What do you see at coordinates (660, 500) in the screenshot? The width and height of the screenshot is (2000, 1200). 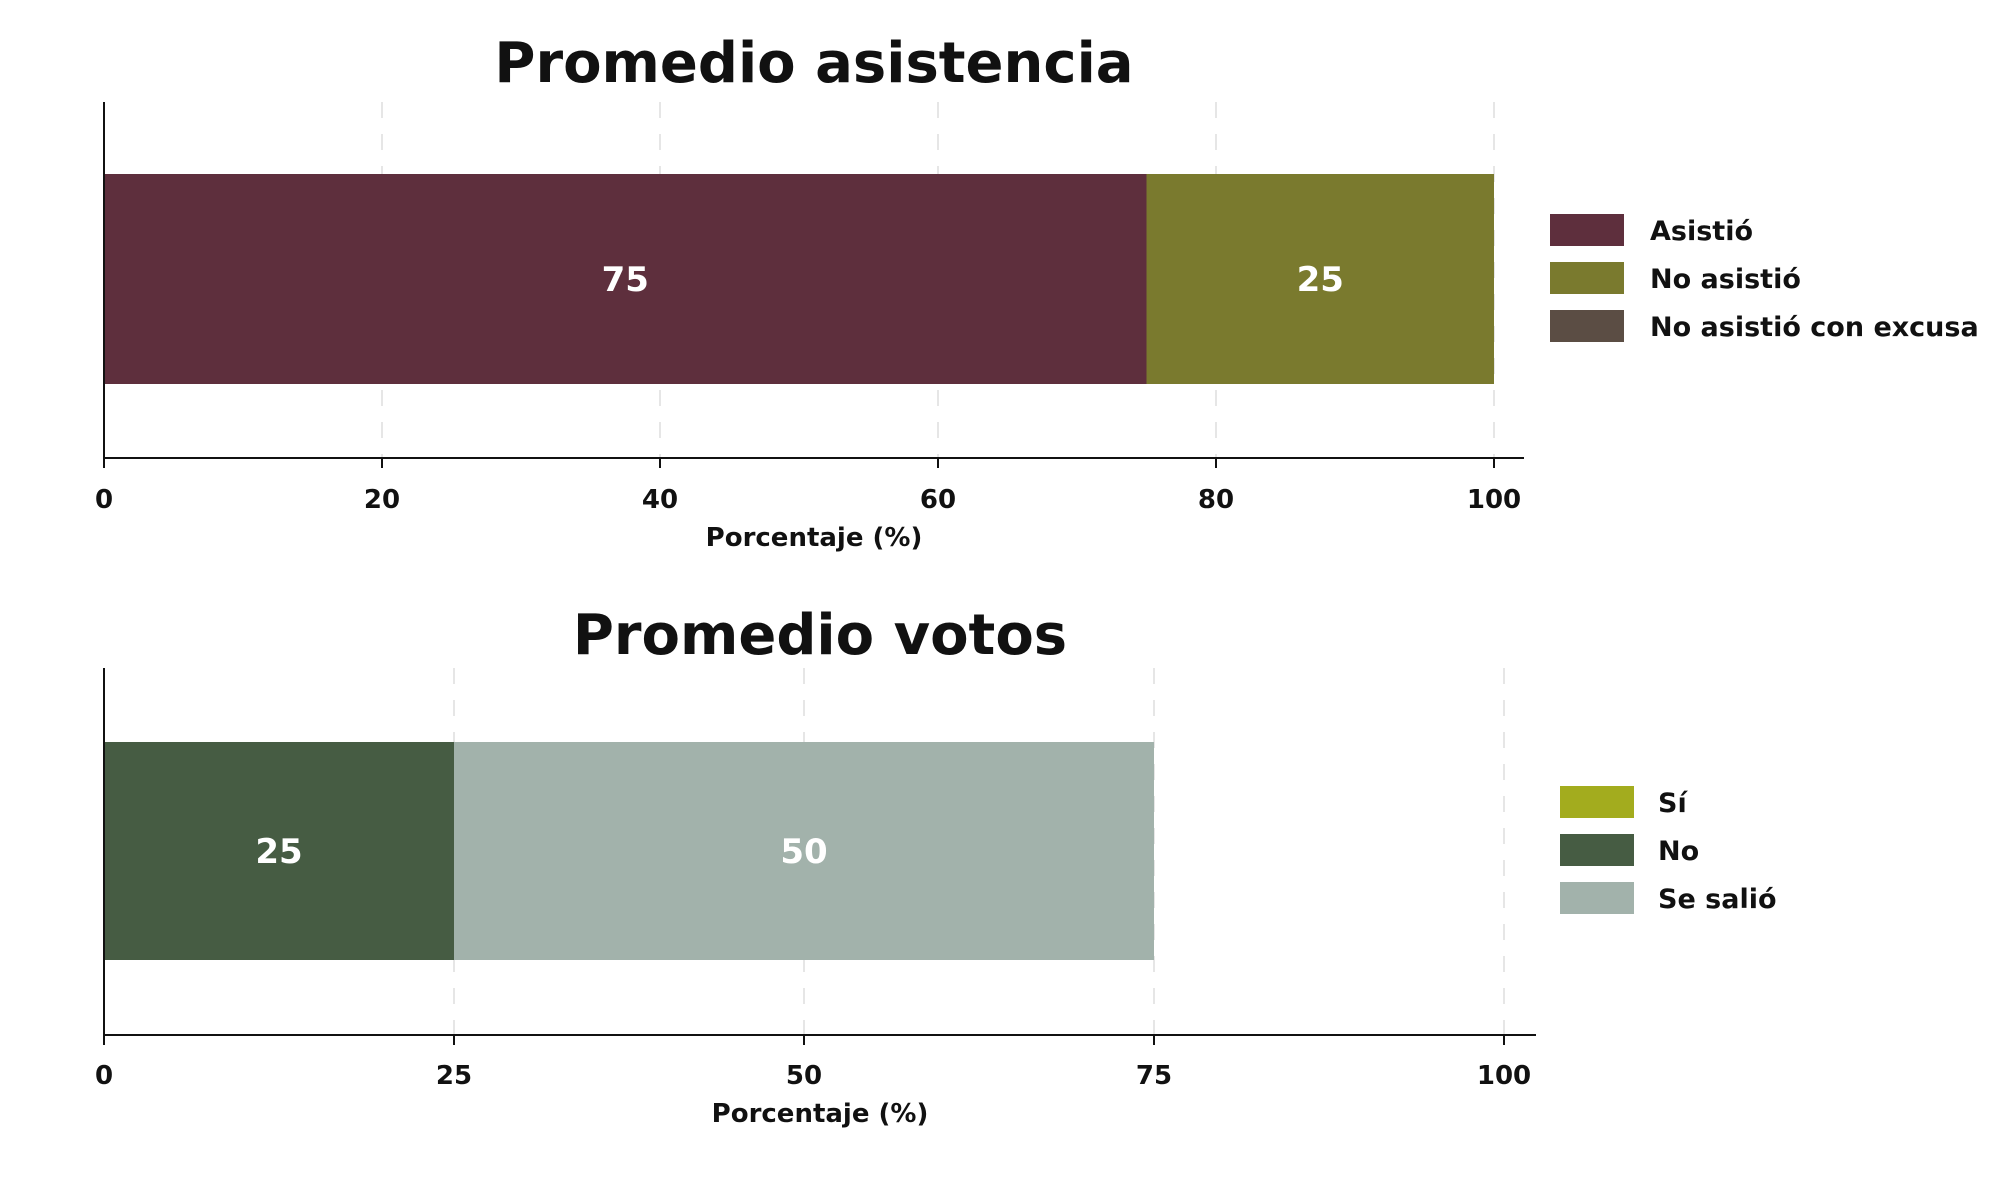 I see `x-tick-label-40: 40` at bounding box center [660, 500].